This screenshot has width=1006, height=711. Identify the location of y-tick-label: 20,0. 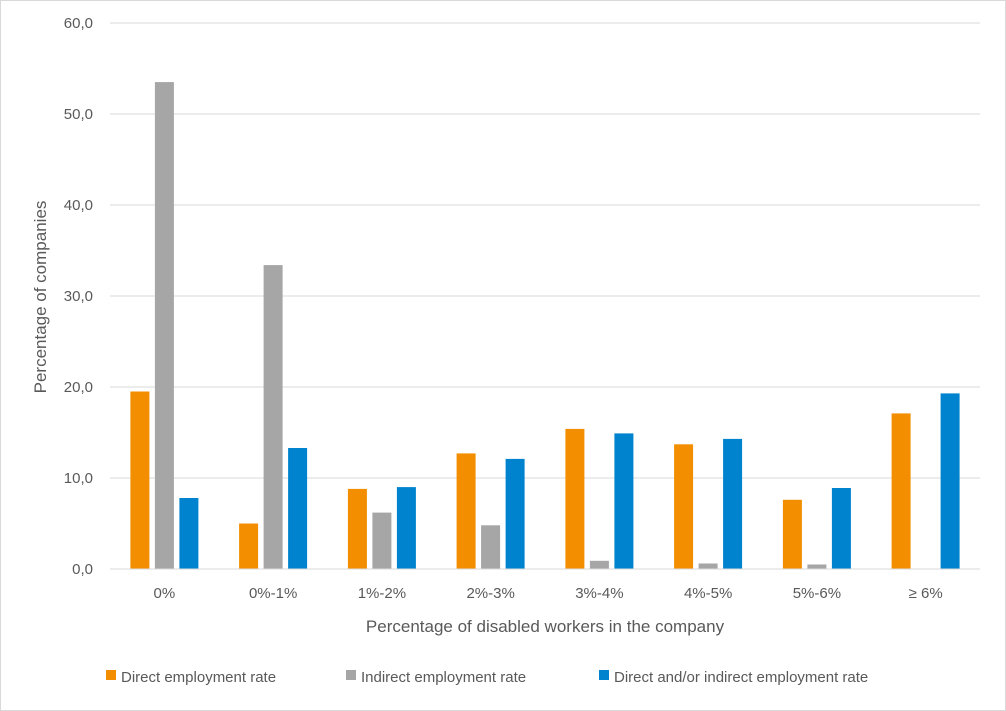
(78, 387).